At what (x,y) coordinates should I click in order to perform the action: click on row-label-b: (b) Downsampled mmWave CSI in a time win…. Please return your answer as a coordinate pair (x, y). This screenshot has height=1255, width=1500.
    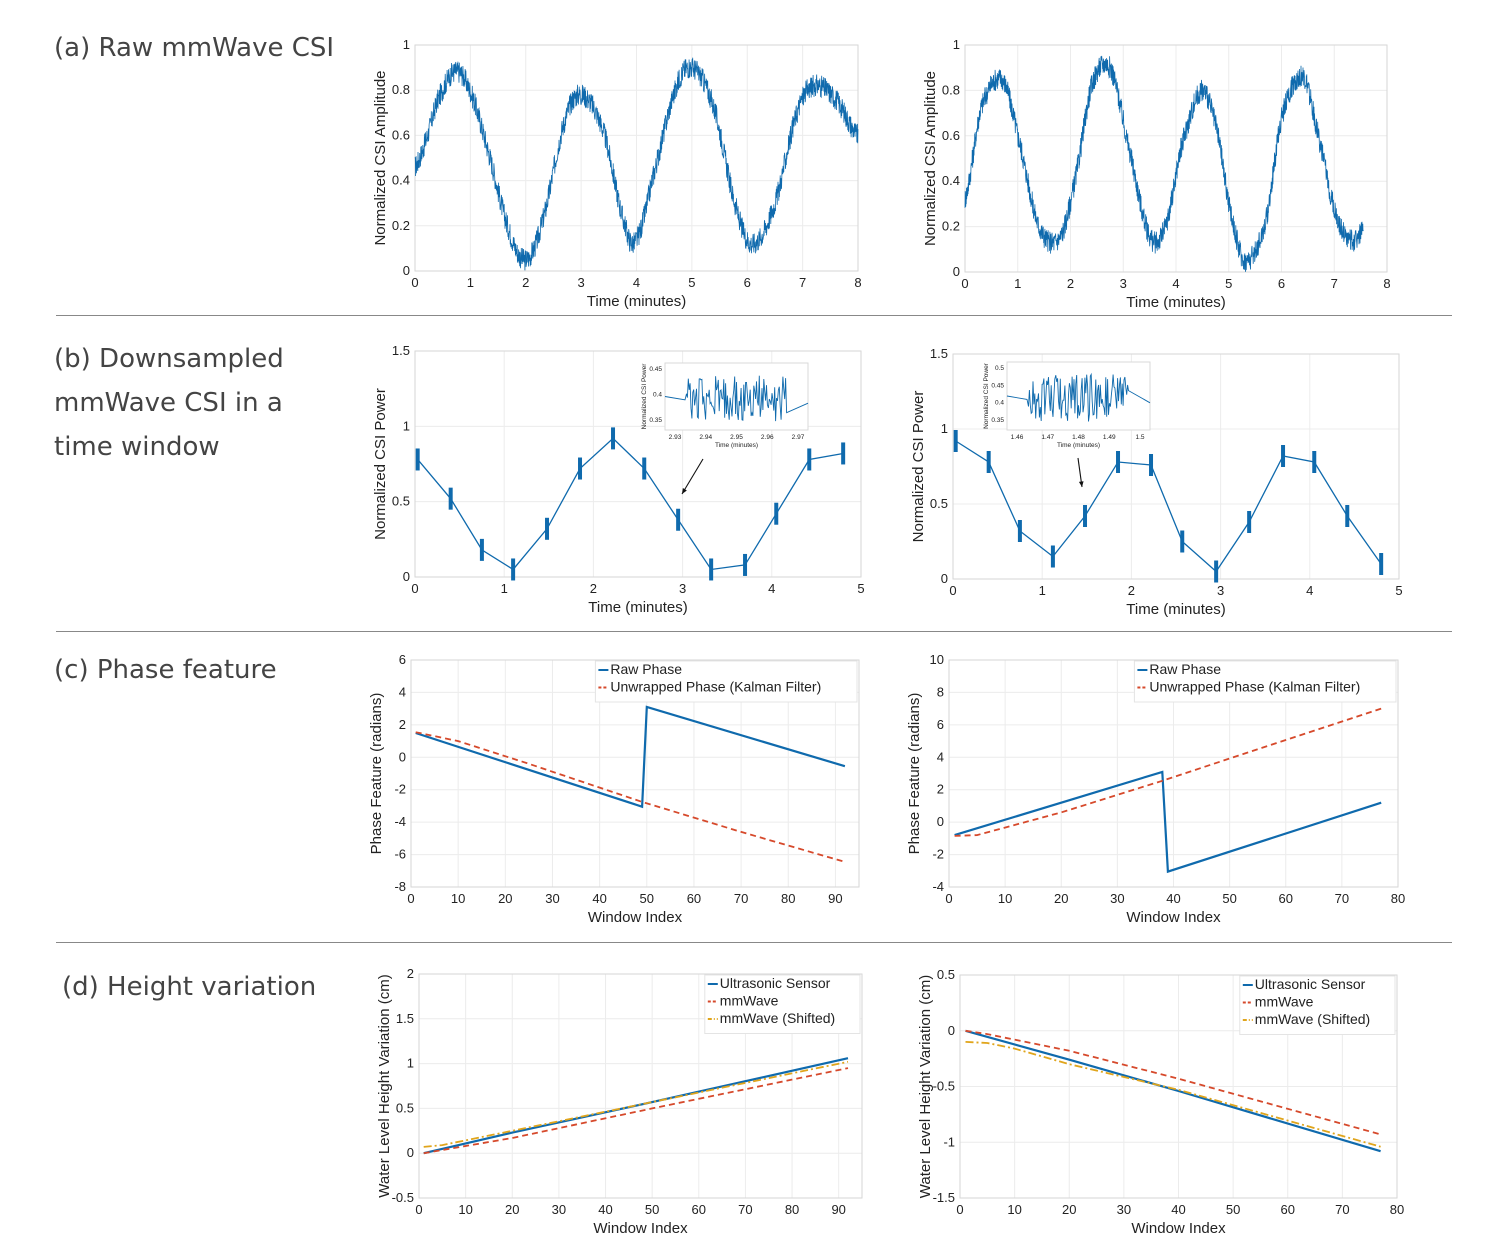
    Looking at the image, I should click on (169, 403).